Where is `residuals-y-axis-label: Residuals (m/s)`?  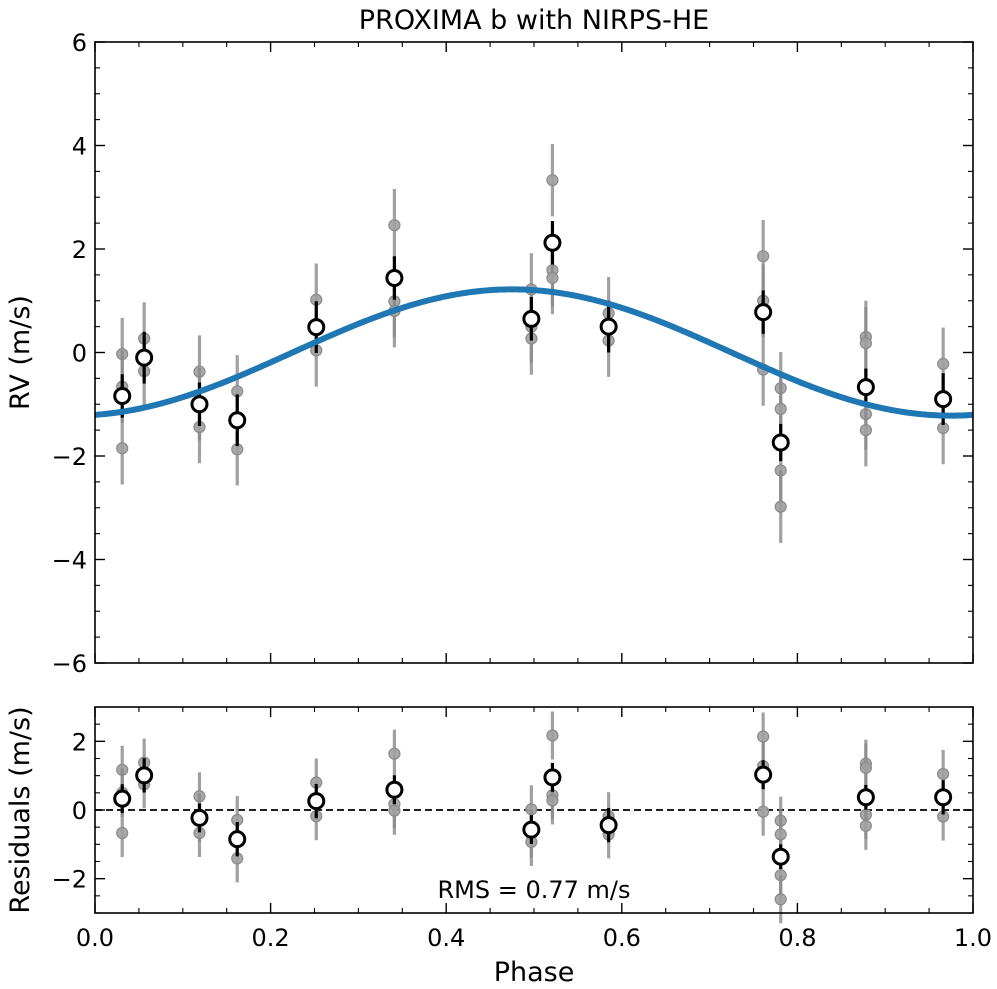
residuals-y-axis-label: Residuals (m/s) is located at coordinates (20, 809).